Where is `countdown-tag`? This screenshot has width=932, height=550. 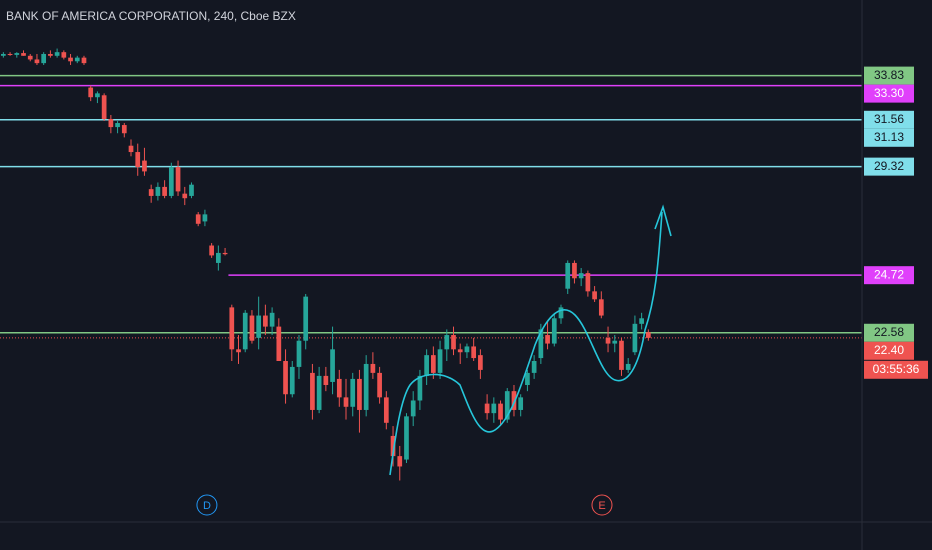 countdown-tag is located at coordinates (896, 369).